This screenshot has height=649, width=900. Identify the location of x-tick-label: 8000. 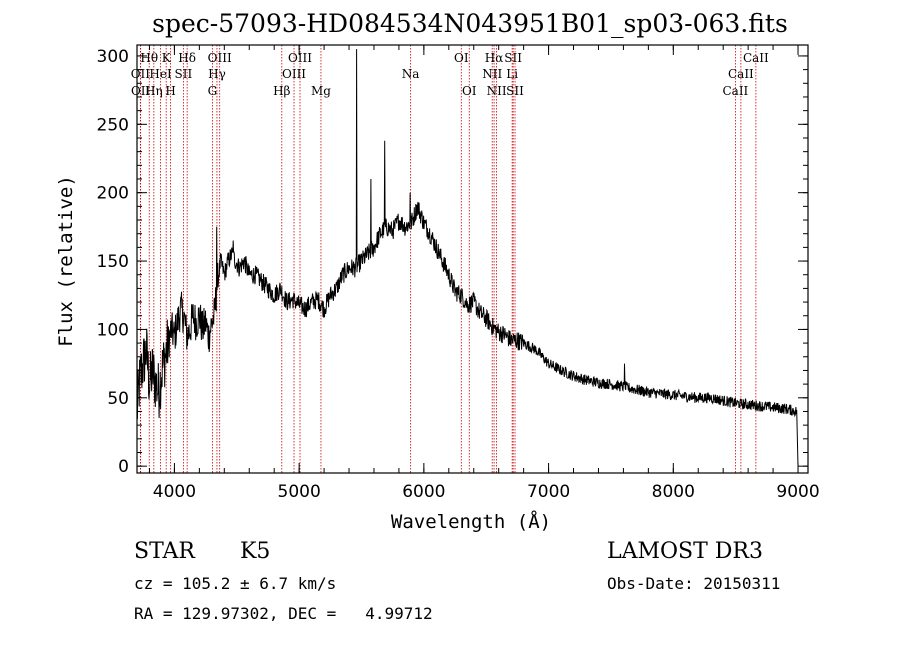
(673, 492).